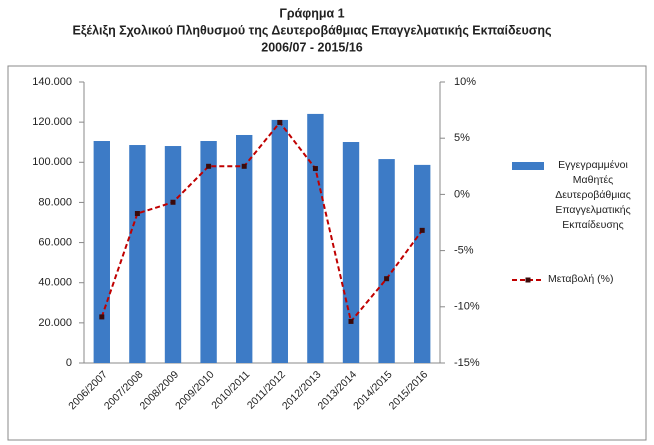 Image resolution: width=654 pixels, height=445 pixels. Describe the element at coordinates (52, 122) in the screenshot. I see `y-tick-label: 120.000` at that location.